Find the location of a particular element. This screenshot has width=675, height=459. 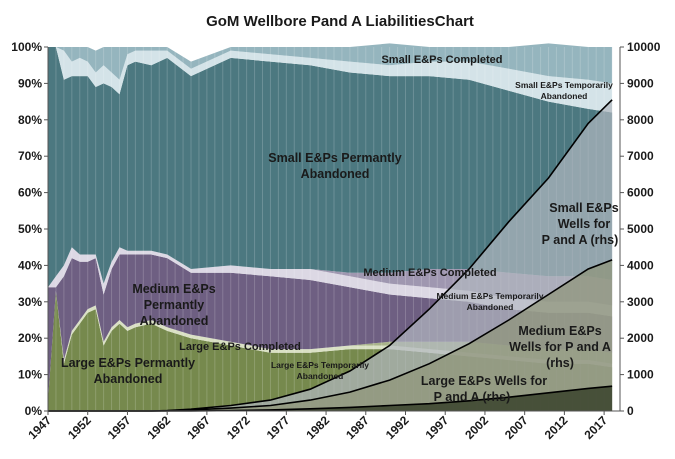

x-tick-label: 1962 is located at coordinates (159, 427).